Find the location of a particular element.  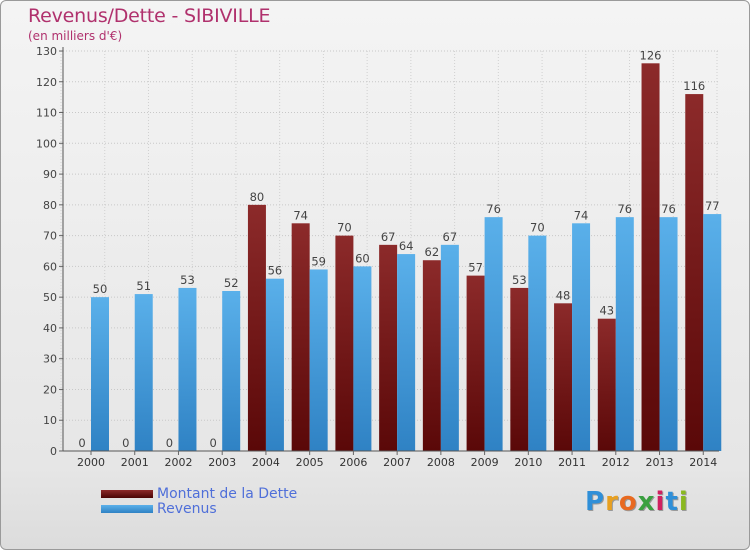

data-label-debt: 57 is located at coordinates (475, 268).